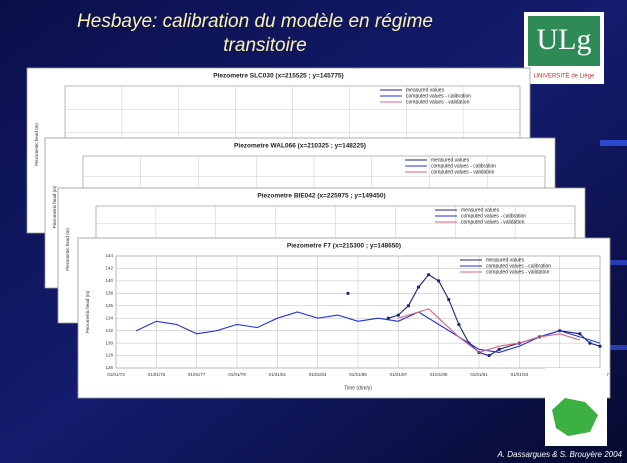 The height and width of the screenshot is (463, 627). What do you see at coordinates (575, 417) in the screenshot?
I see `map-shape` at bounding box center [575, 417].